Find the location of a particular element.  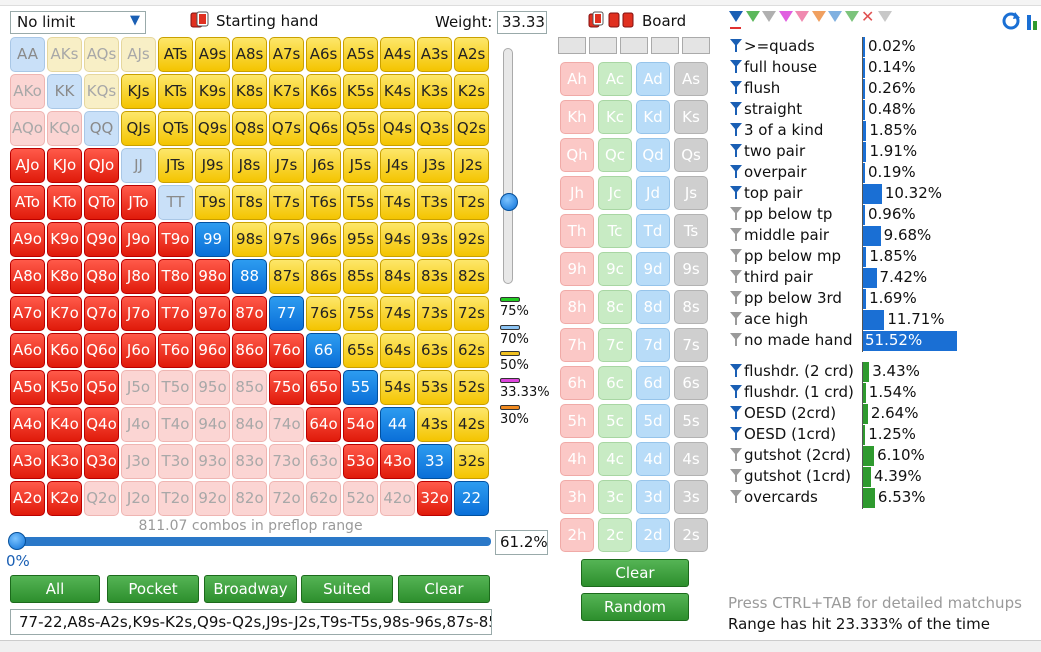

board-card-as: As is located at coordinates (691, 79).